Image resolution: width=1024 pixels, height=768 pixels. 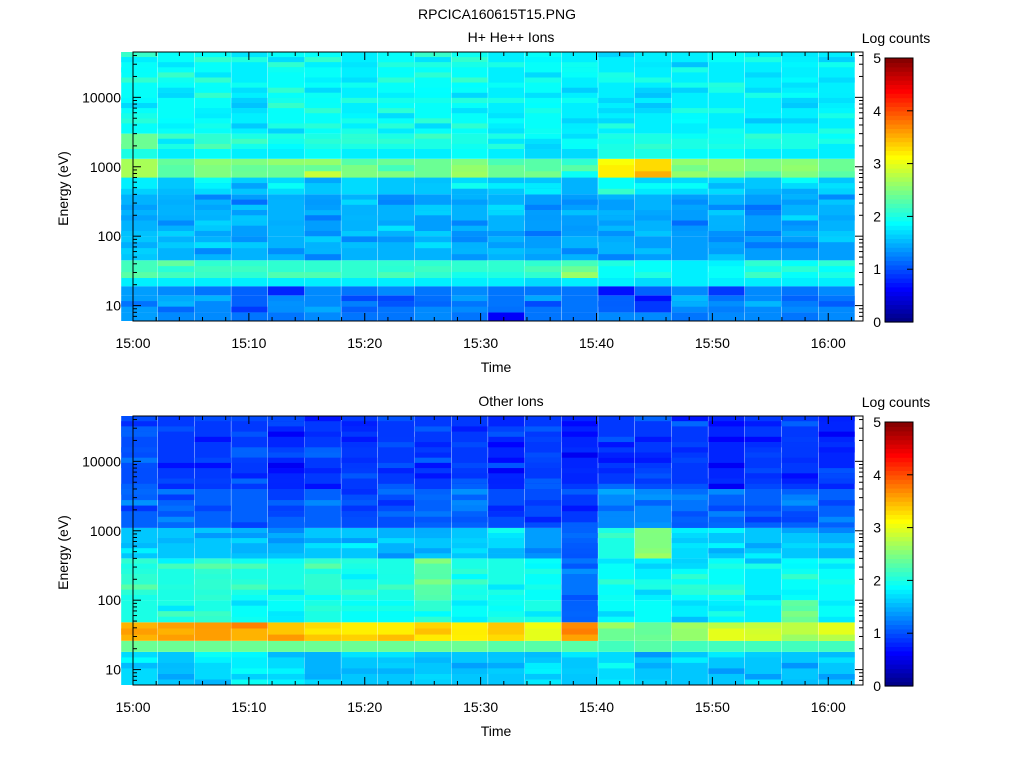 I want to click on y-tick-label: 10000, so click(x=101, y=97).